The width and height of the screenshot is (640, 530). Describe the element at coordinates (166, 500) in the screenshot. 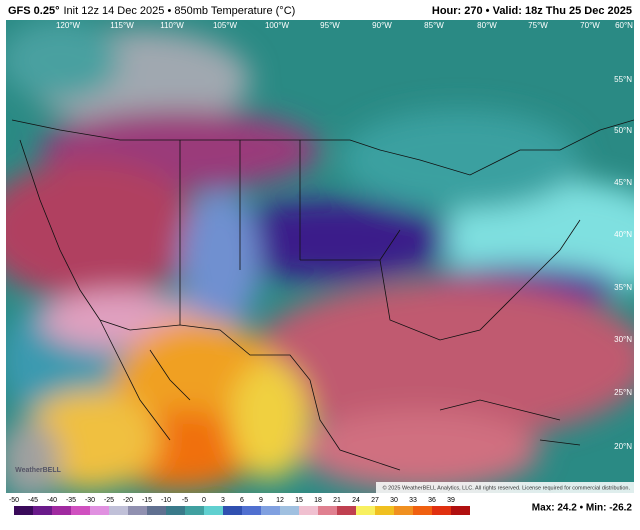

I see `colorbar-tick-label: -10` at that location.